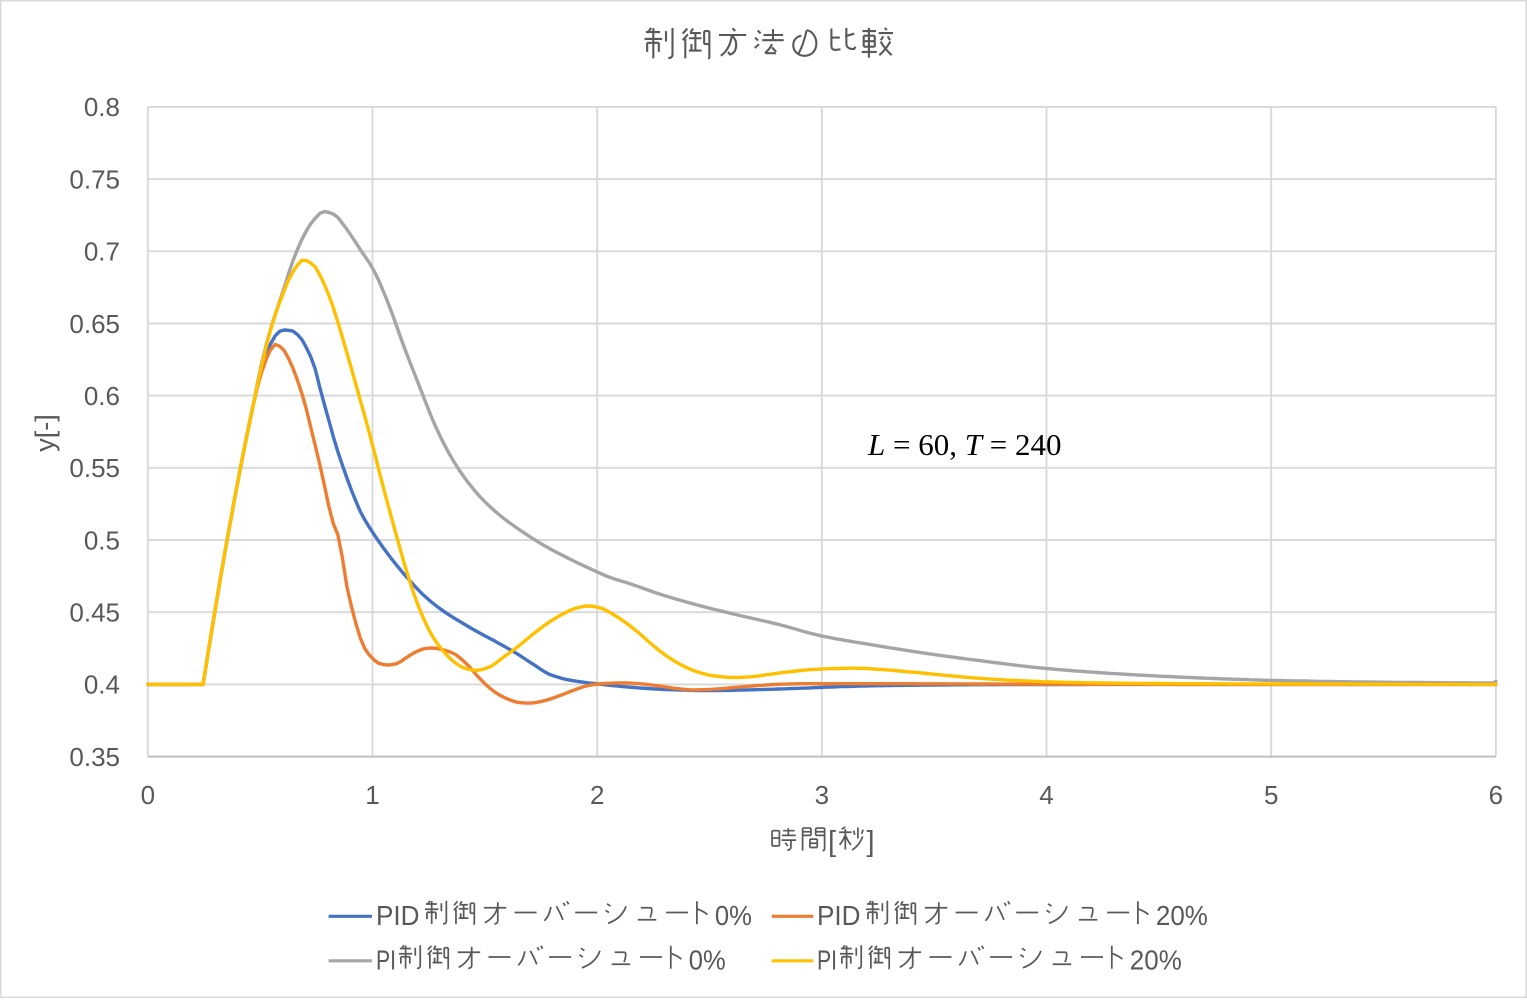 Image resolution: width=1527 pixels, height=1003 pixels. What do you see at coordinates (597, 795) in the screenshot?
I see `svg-text: 2` at bounding box center [597, 795].